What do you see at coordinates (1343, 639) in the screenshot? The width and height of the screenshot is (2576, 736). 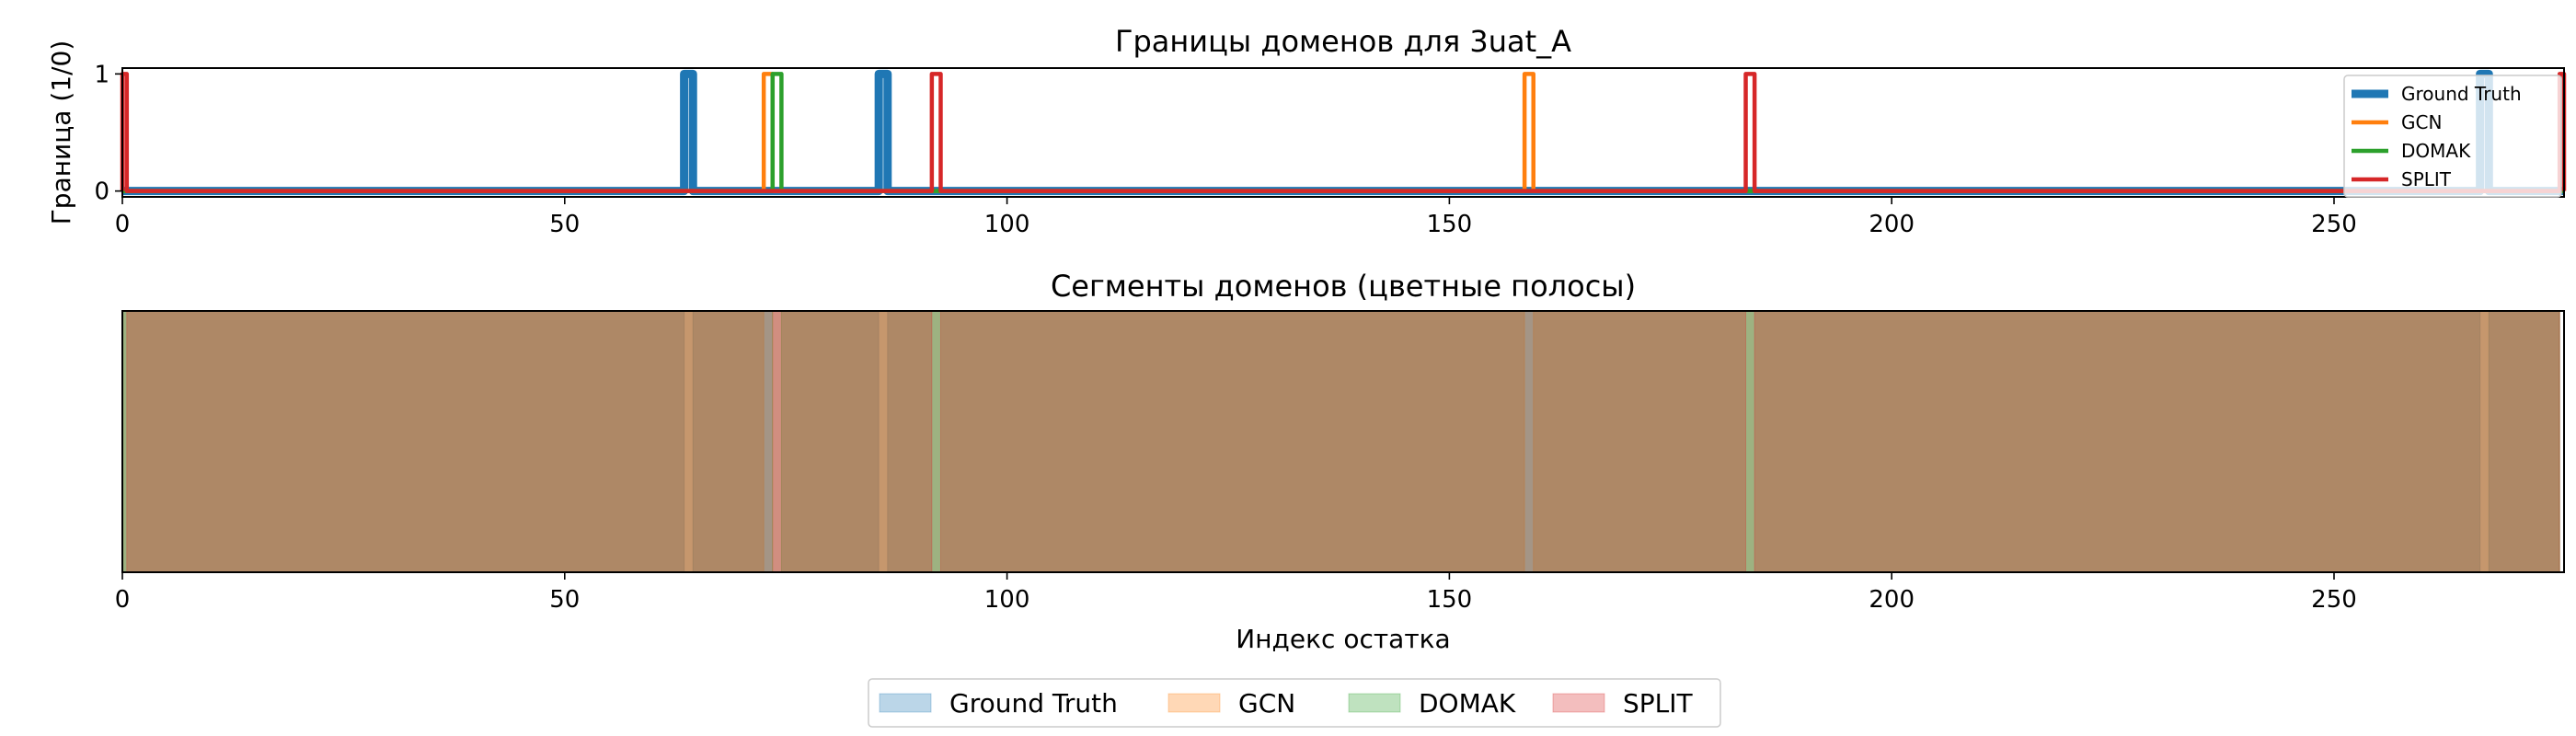 I see `x-axis-label: Индекс остатка` at bounding box center [1343, 639].